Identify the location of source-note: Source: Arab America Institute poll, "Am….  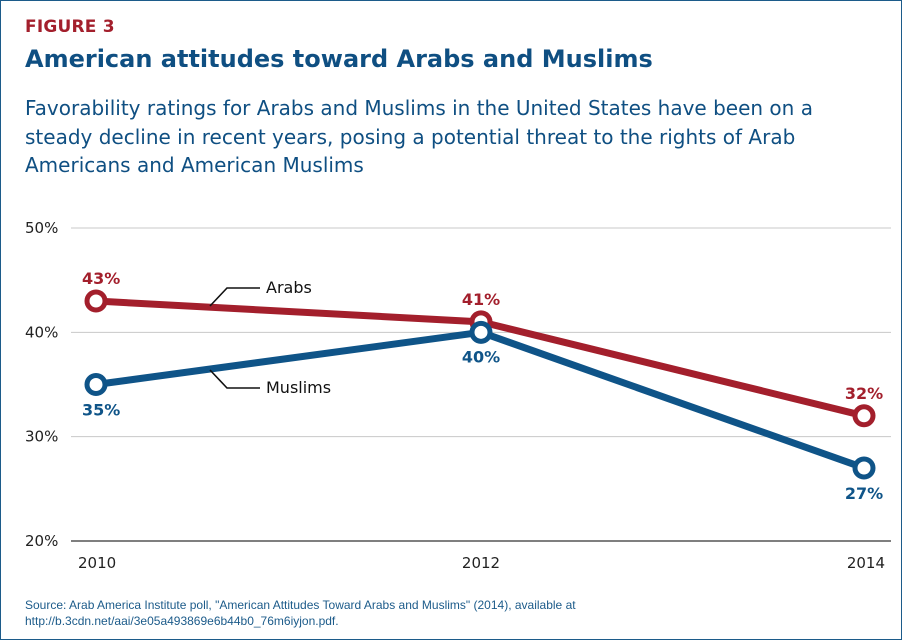
(300, 613).